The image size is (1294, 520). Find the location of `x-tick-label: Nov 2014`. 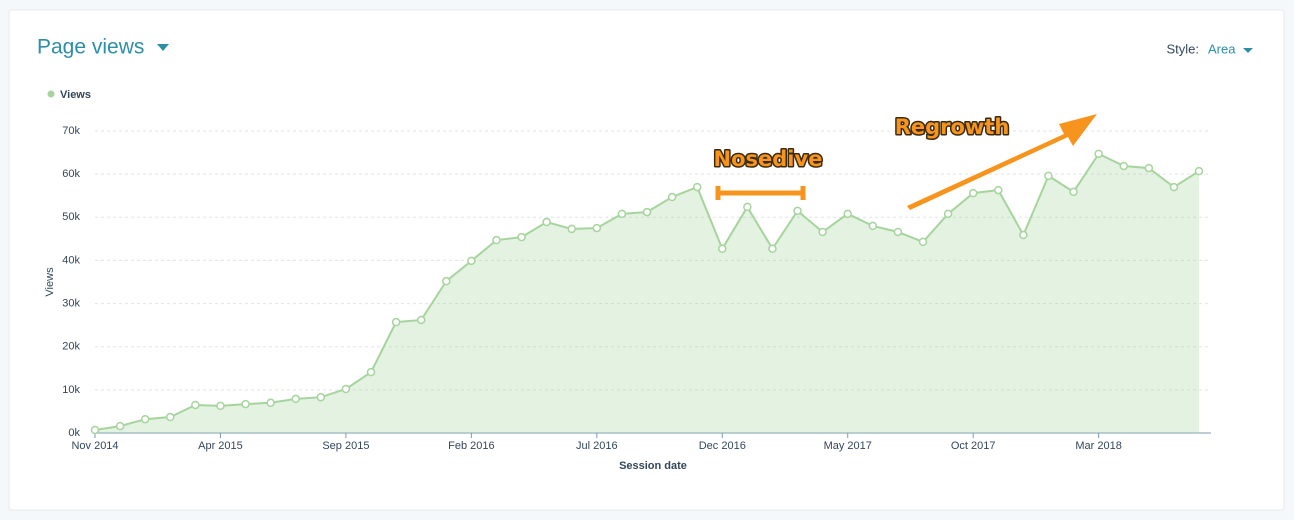

x-tick-label: Nov 2014 is located at coordinates (94, 446).